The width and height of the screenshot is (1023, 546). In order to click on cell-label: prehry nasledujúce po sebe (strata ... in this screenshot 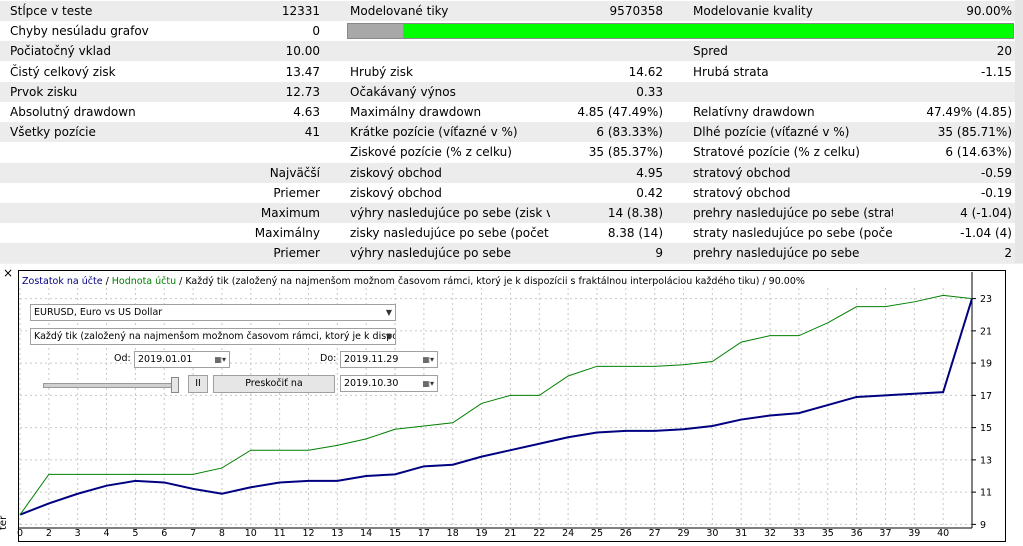, I will do `click(793, 213)`.